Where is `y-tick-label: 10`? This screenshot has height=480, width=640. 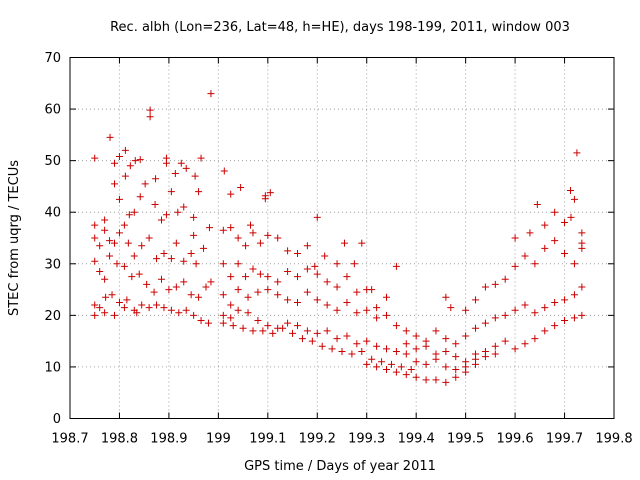
y-tick-label: 10 is located at coordinates (52, 367).